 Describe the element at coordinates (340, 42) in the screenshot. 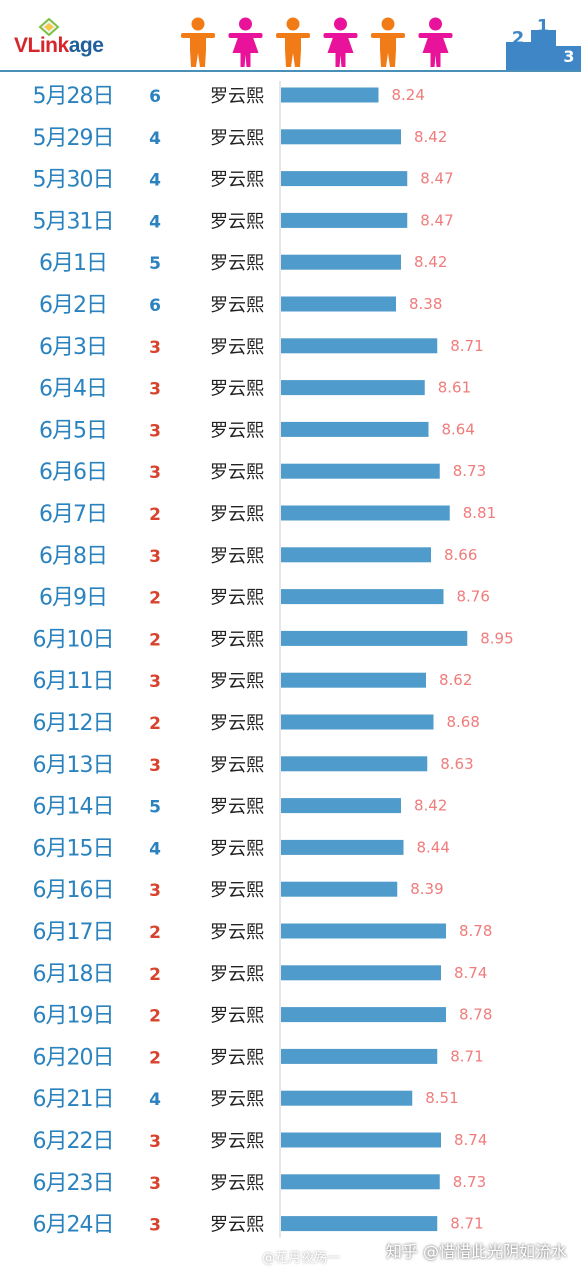

I see `female-figure-icon` at that location.